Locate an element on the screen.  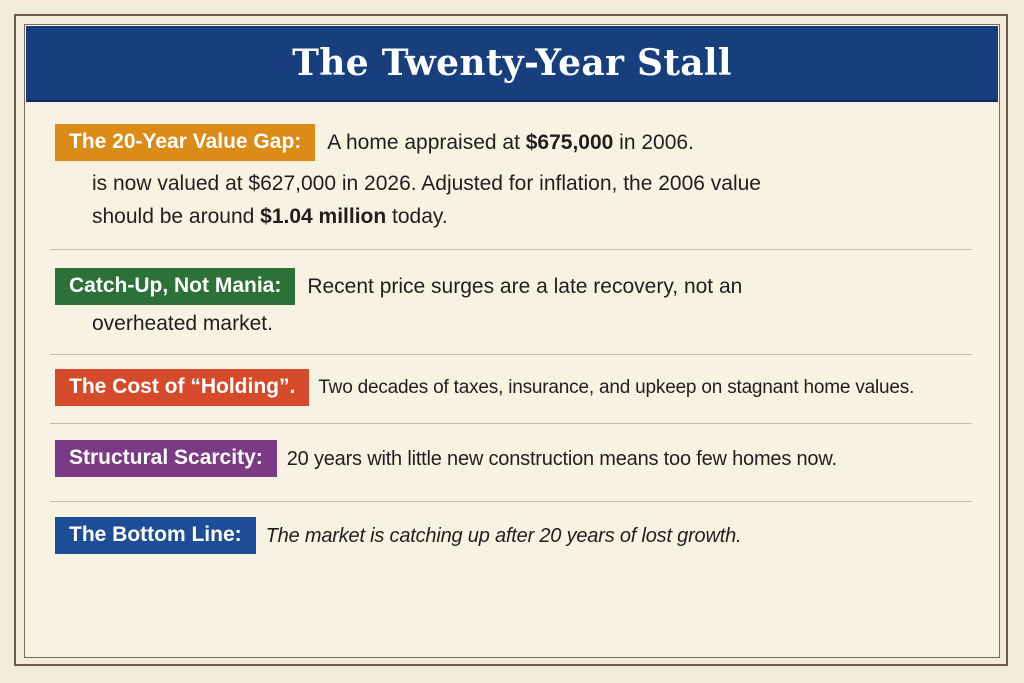
value-gap-text-pre: A home appraised at is located at coordinates (426, 142).